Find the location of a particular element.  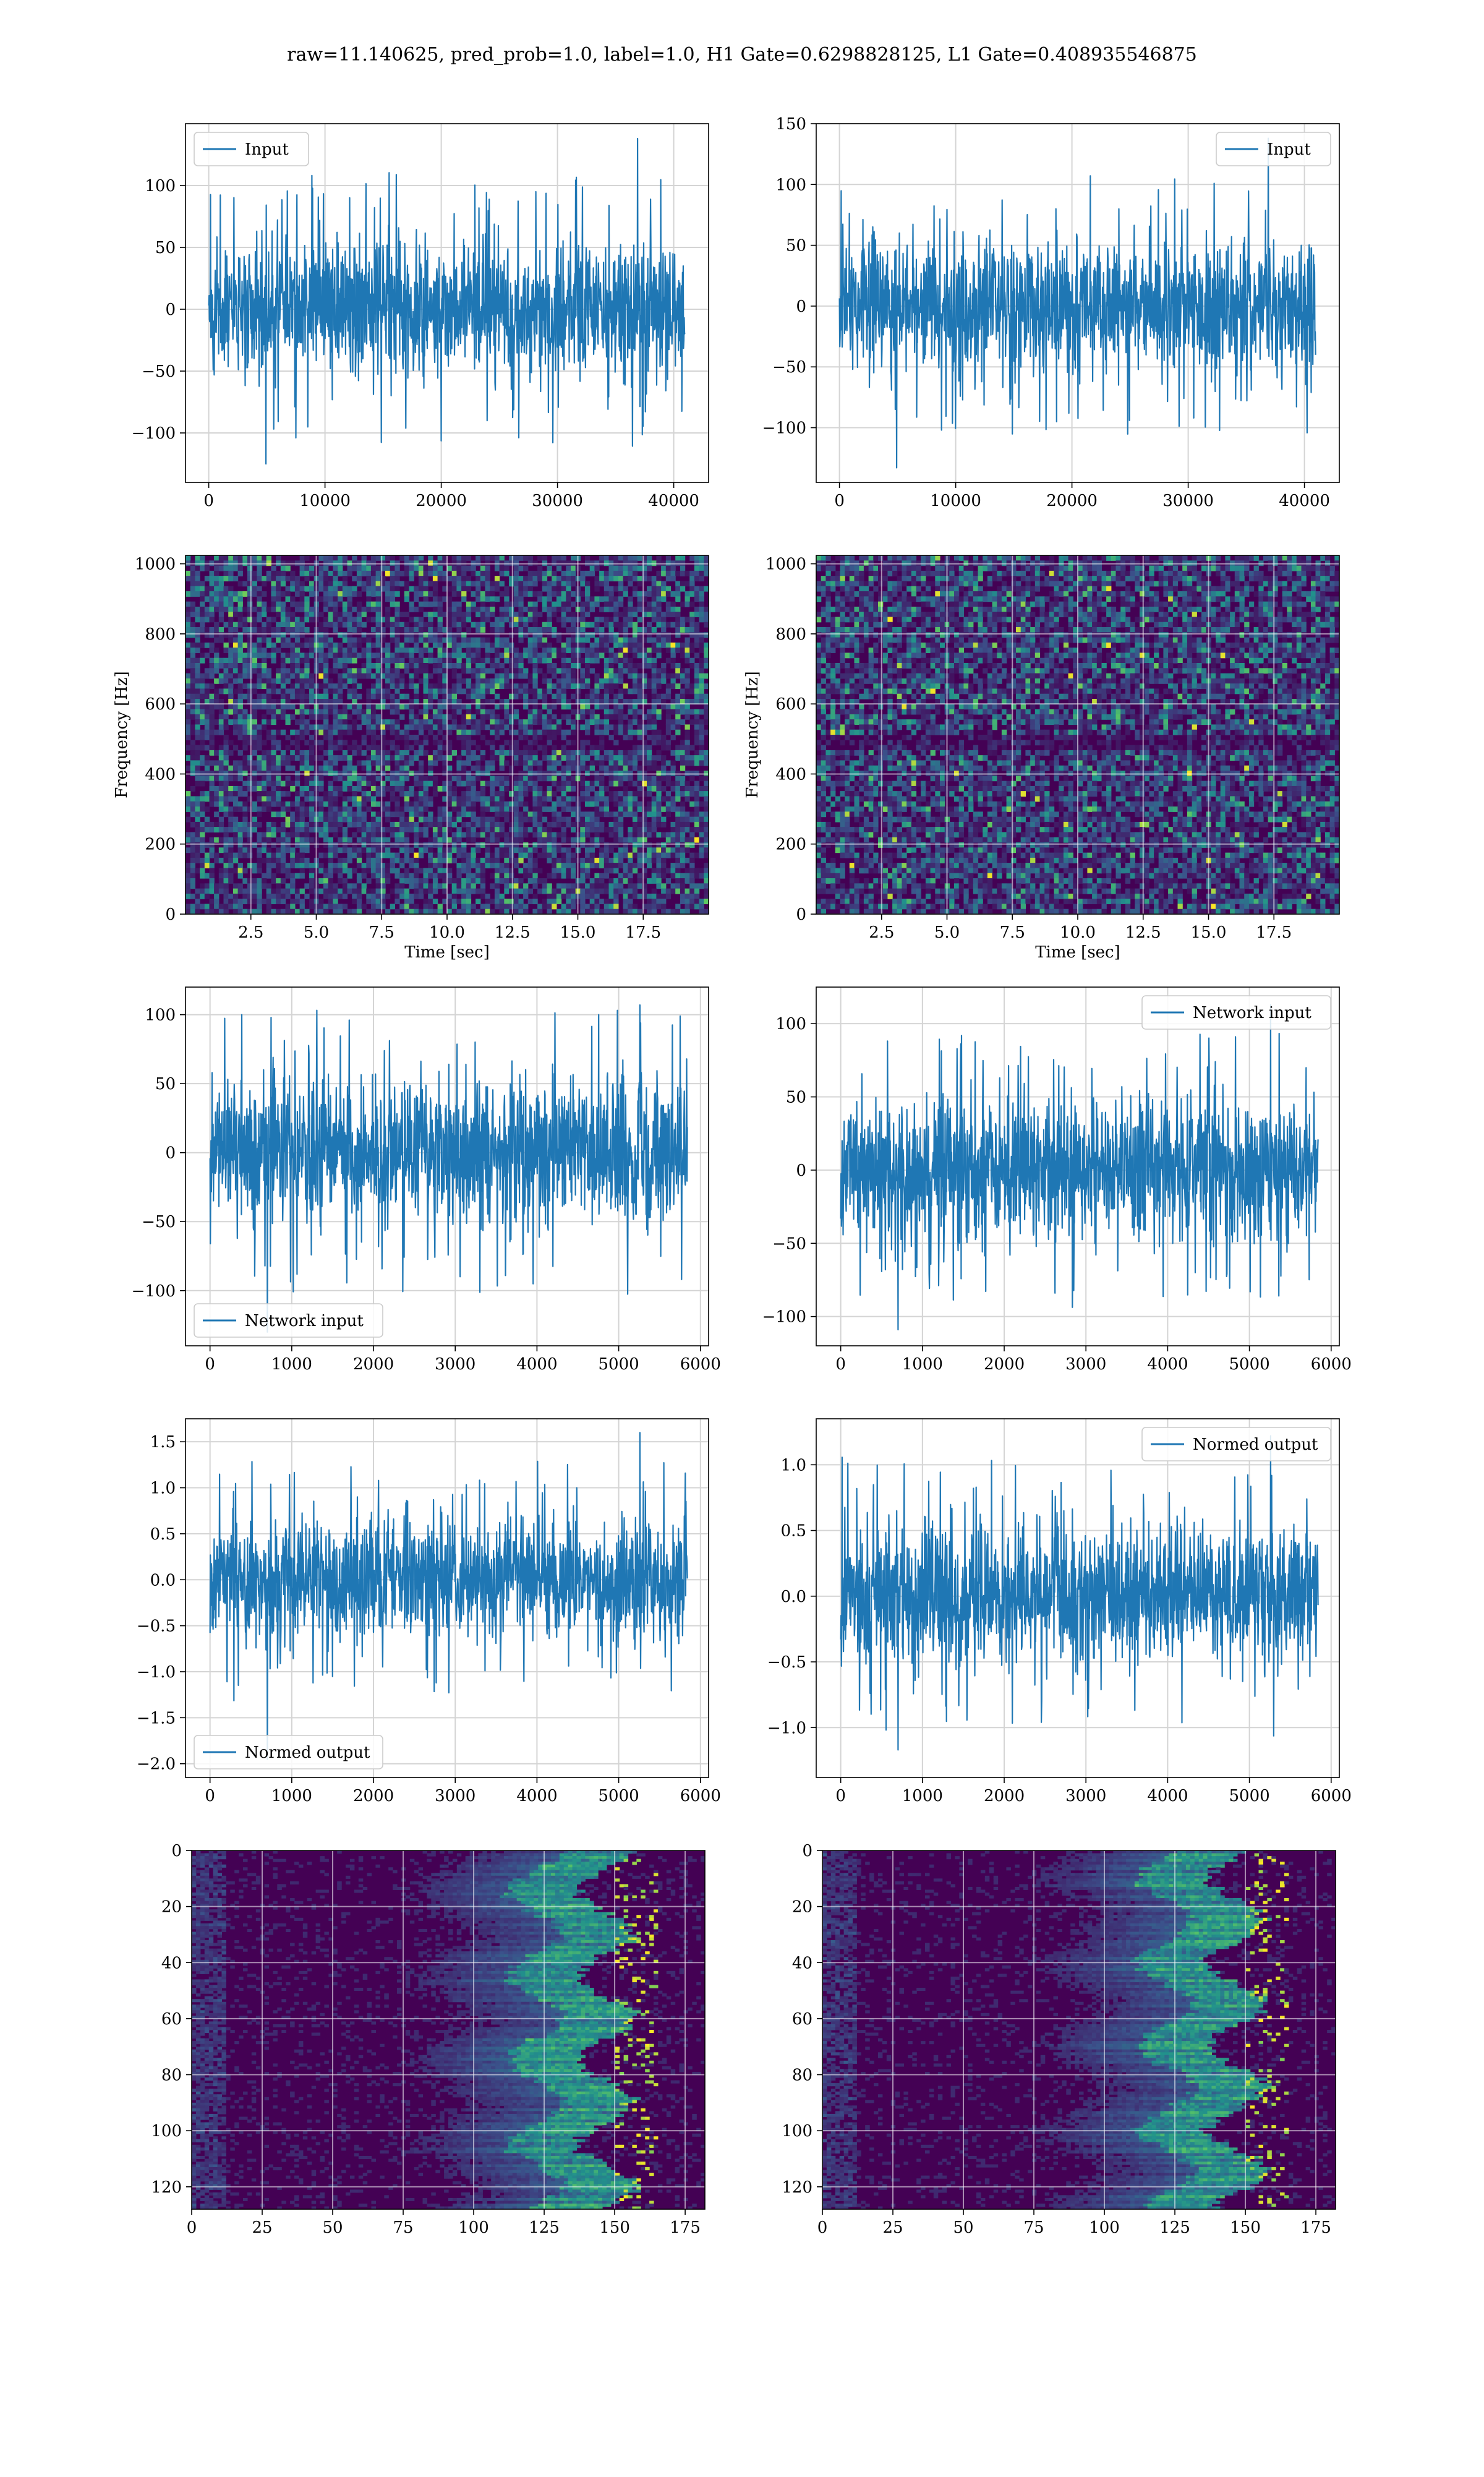

x-tick-label: 25 is located at coordinates (892, 2227).